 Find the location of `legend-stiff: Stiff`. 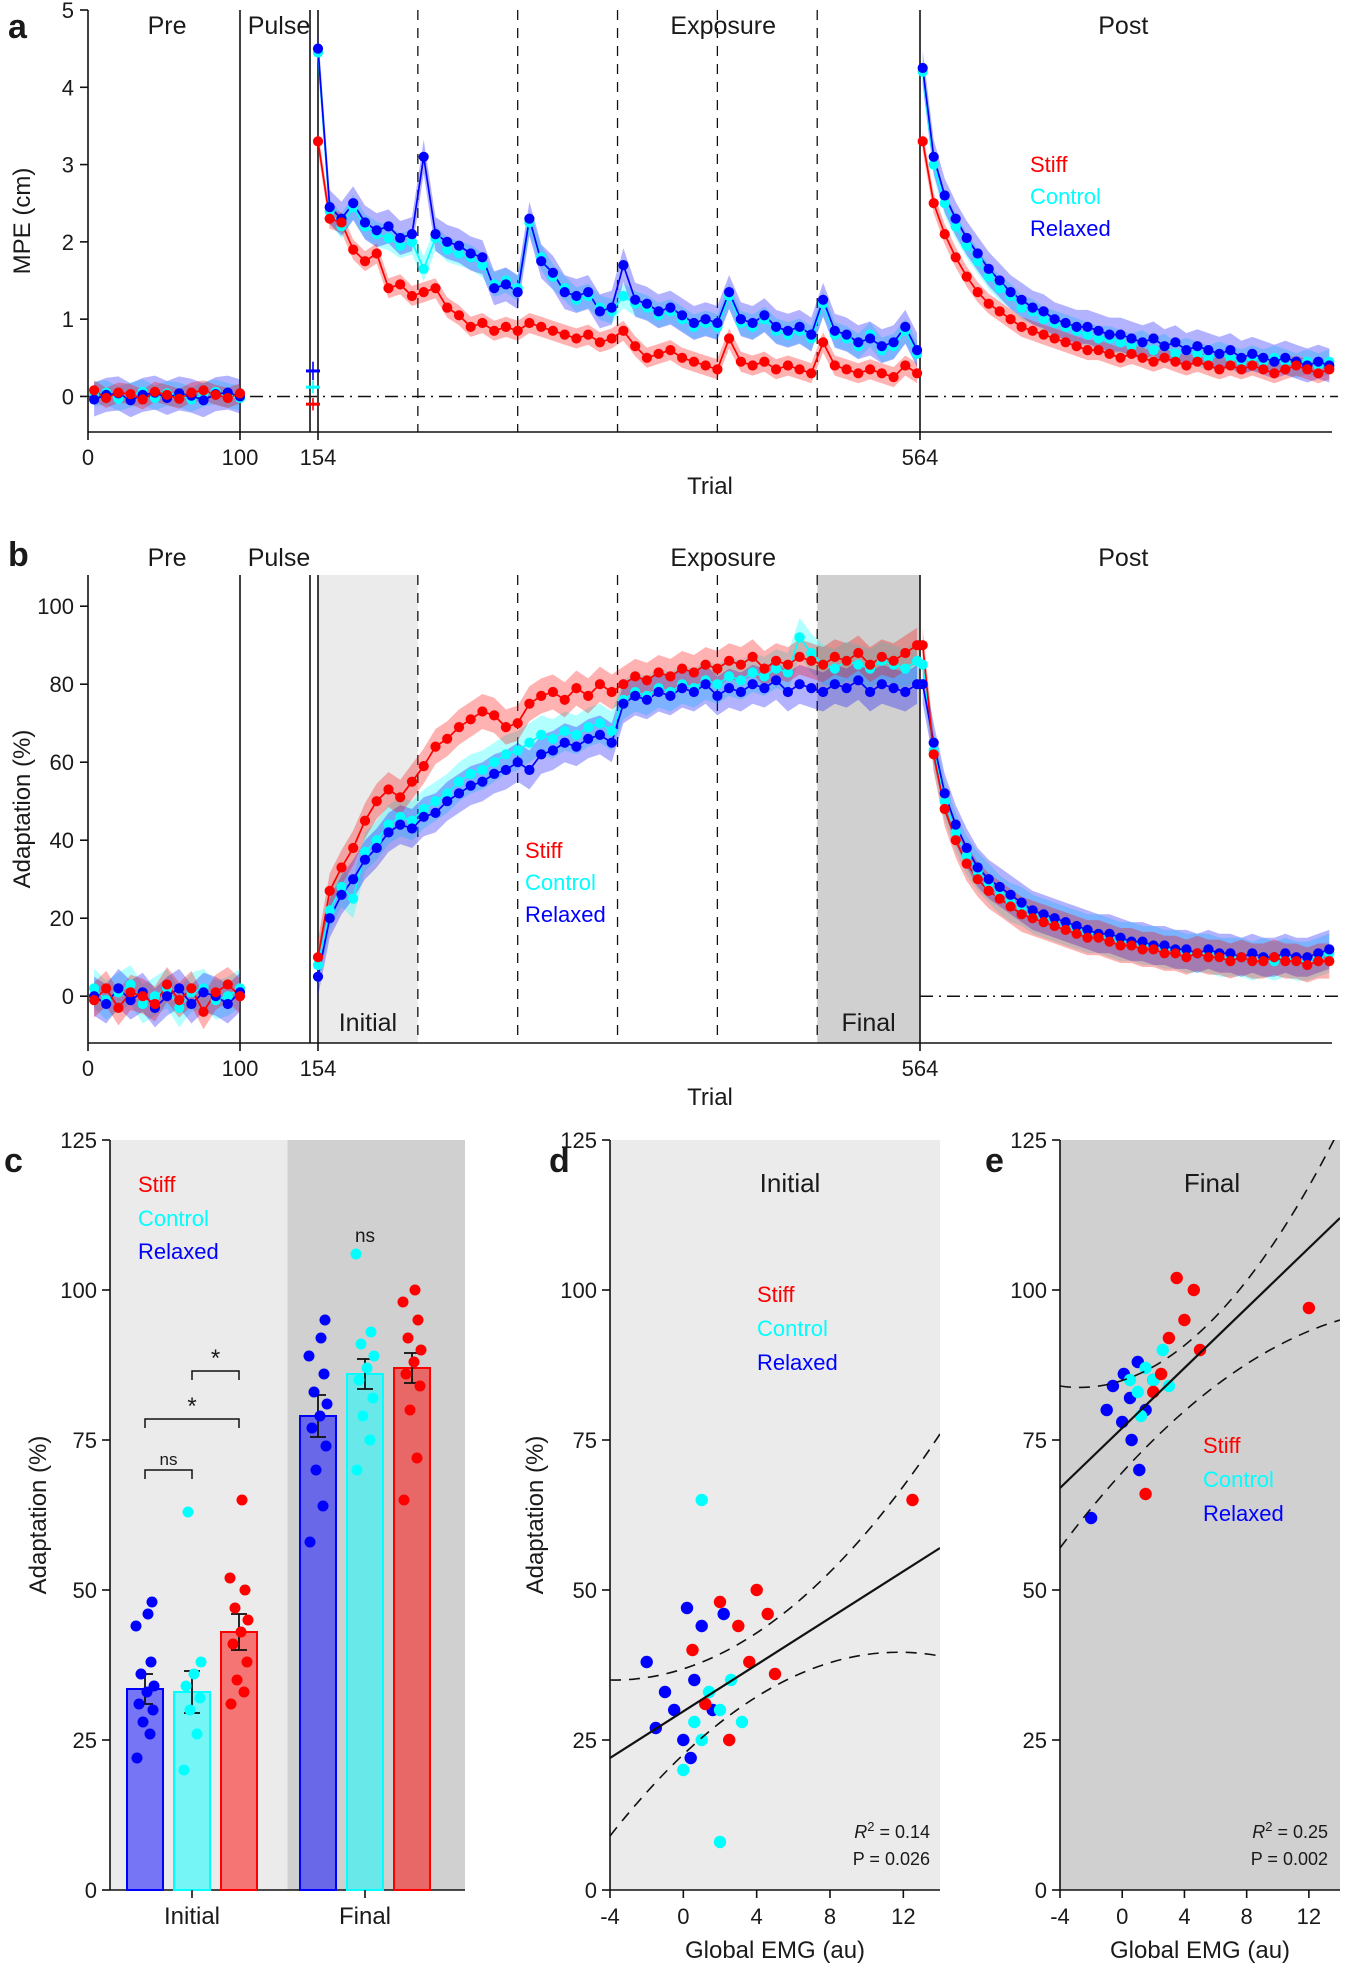

legend-stiff: Stiff is located at coordinates (776, 1294).